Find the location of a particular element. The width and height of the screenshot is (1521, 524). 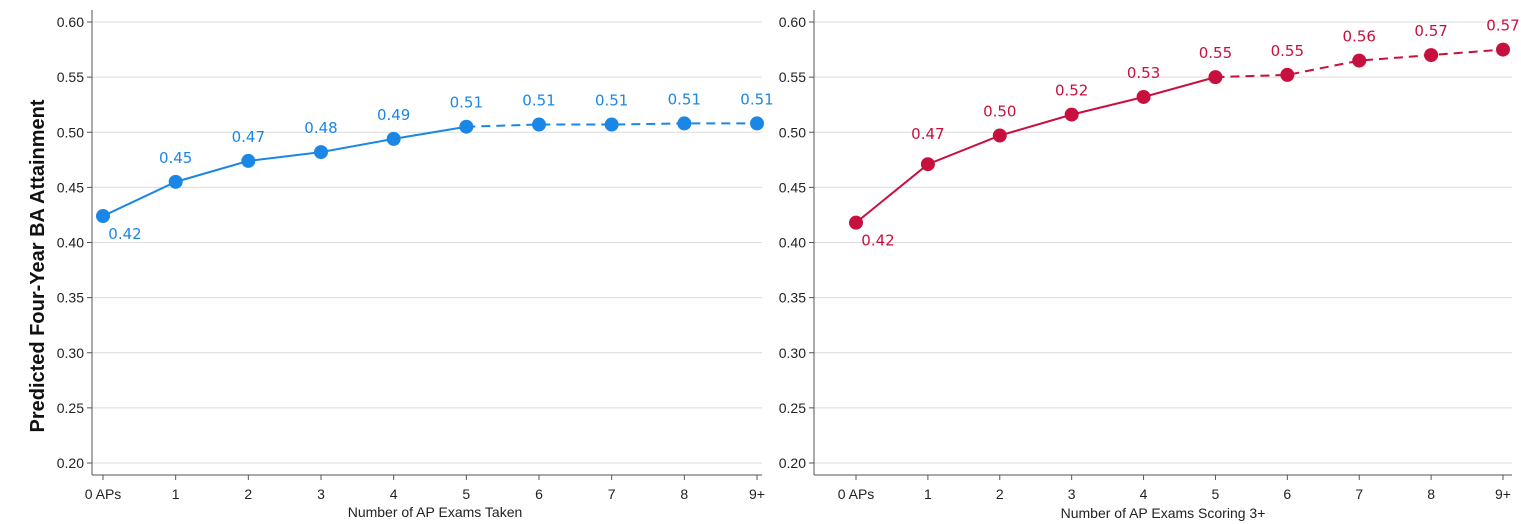

data-label: 0.48 is located at coordinates (320, 128).